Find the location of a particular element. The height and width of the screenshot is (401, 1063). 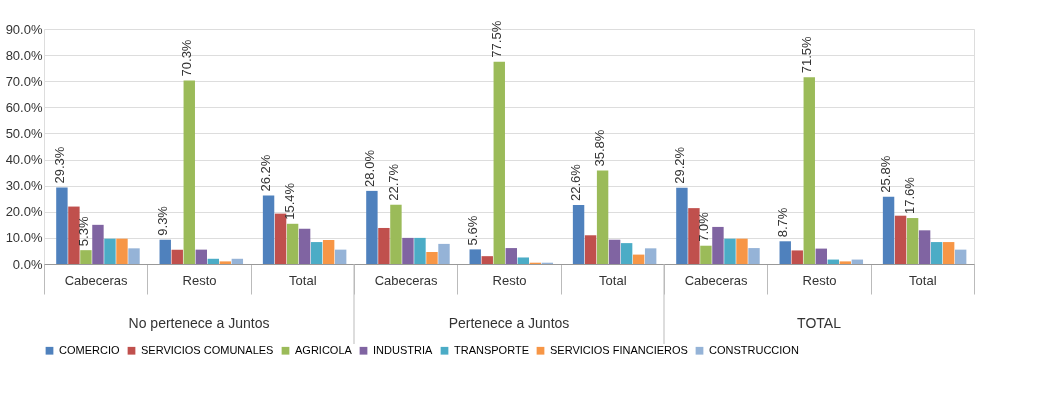

data-label: 22.7% is located at coordinates (393, 182).